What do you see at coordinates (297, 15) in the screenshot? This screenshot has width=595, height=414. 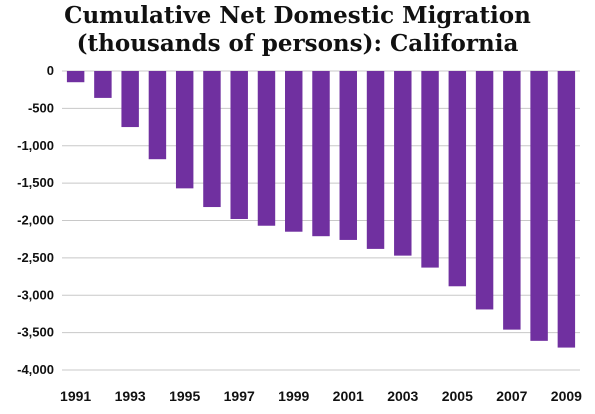 I see `chart-title-line-1: Cumulative Net Domestic Migration` at bounding box center [297, 15].